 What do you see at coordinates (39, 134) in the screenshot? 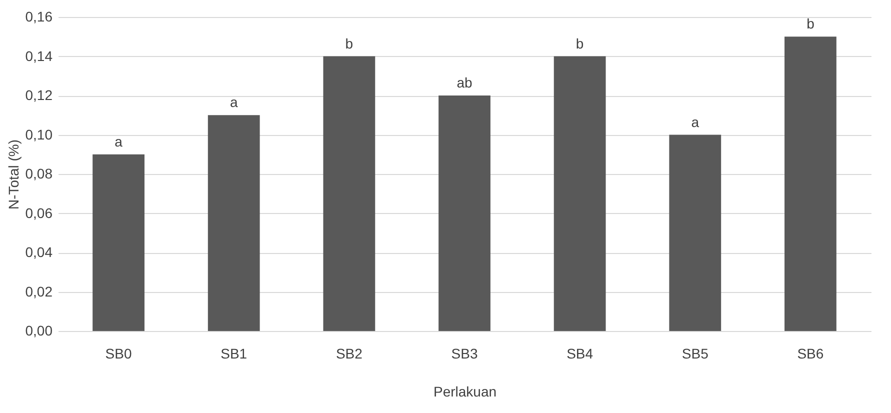
I see `y-tick-label: 0,10` at bounding box center [39, 134].